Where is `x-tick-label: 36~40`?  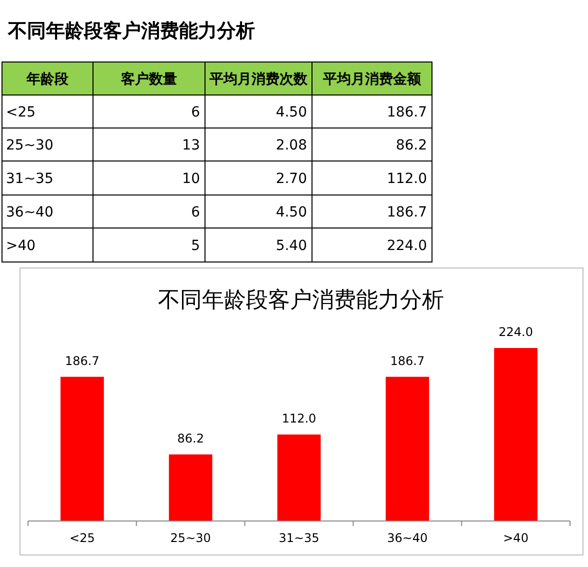 x-tick-label: 36~40 is located at coordinates (407, 538).